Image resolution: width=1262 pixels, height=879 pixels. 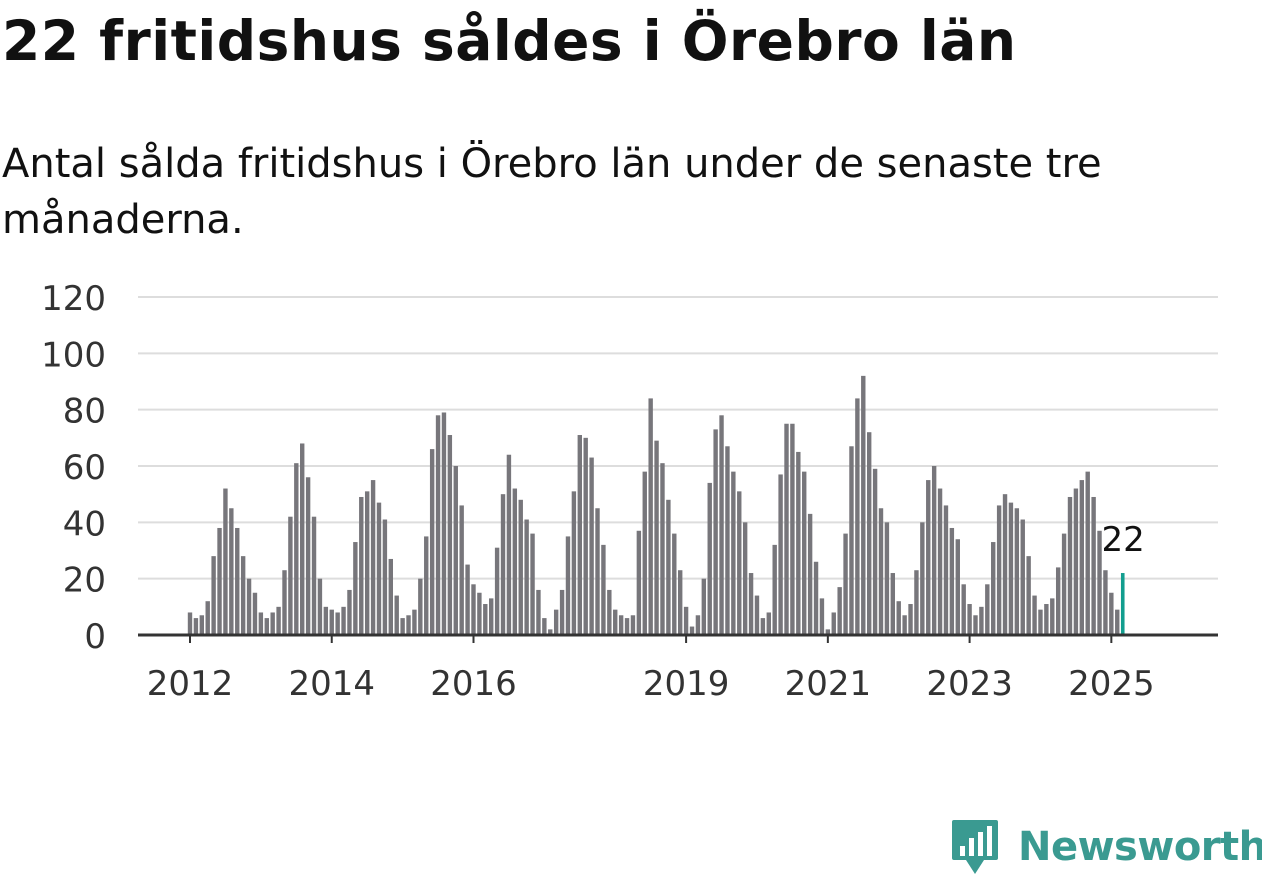 I want to click on bar: 2017-11: 32, so click(x=603, y=589).